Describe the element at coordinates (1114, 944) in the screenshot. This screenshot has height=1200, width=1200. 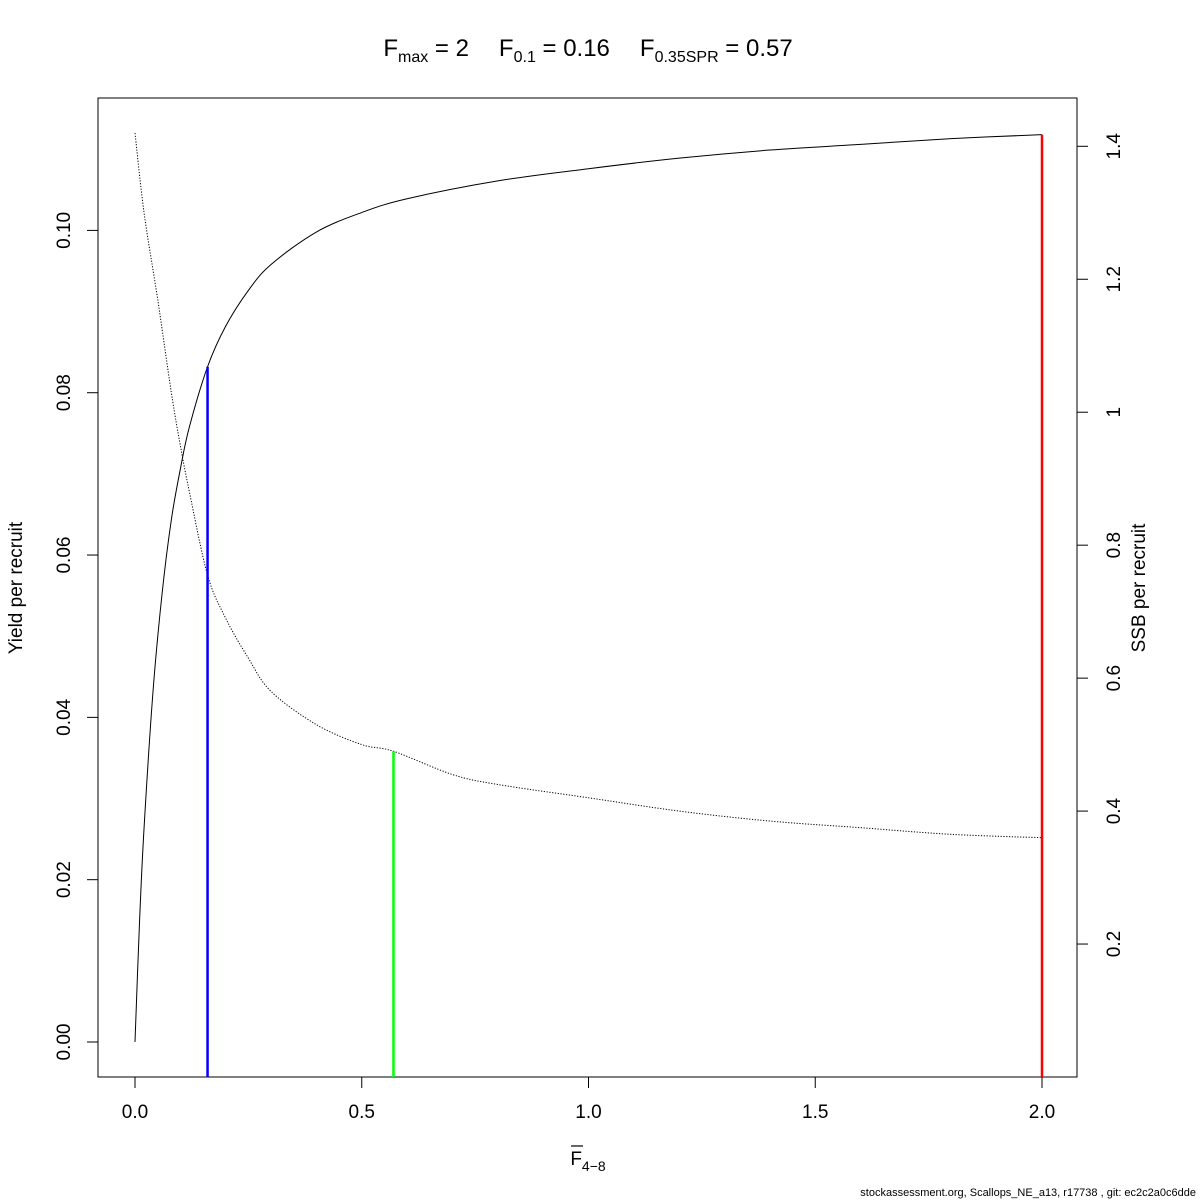
I see `y2-tick-label: 0.2` at that location.